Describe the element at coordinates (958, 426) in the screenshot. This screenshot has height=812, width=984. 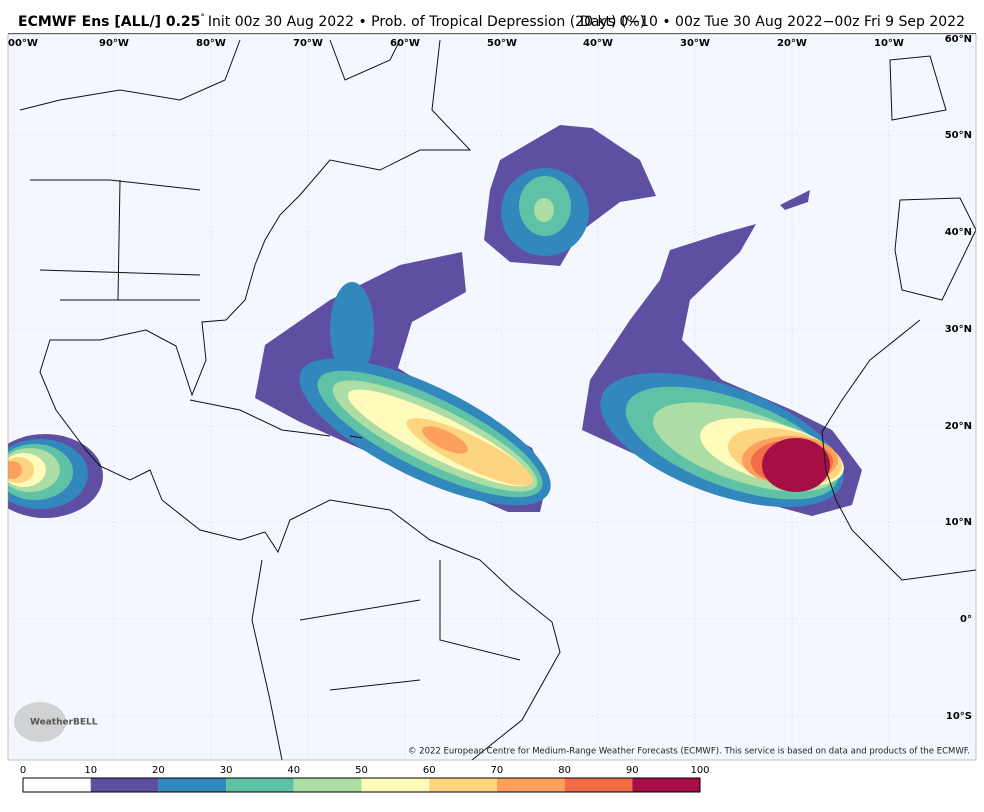
I see `lat-label: 20°N` at that location.